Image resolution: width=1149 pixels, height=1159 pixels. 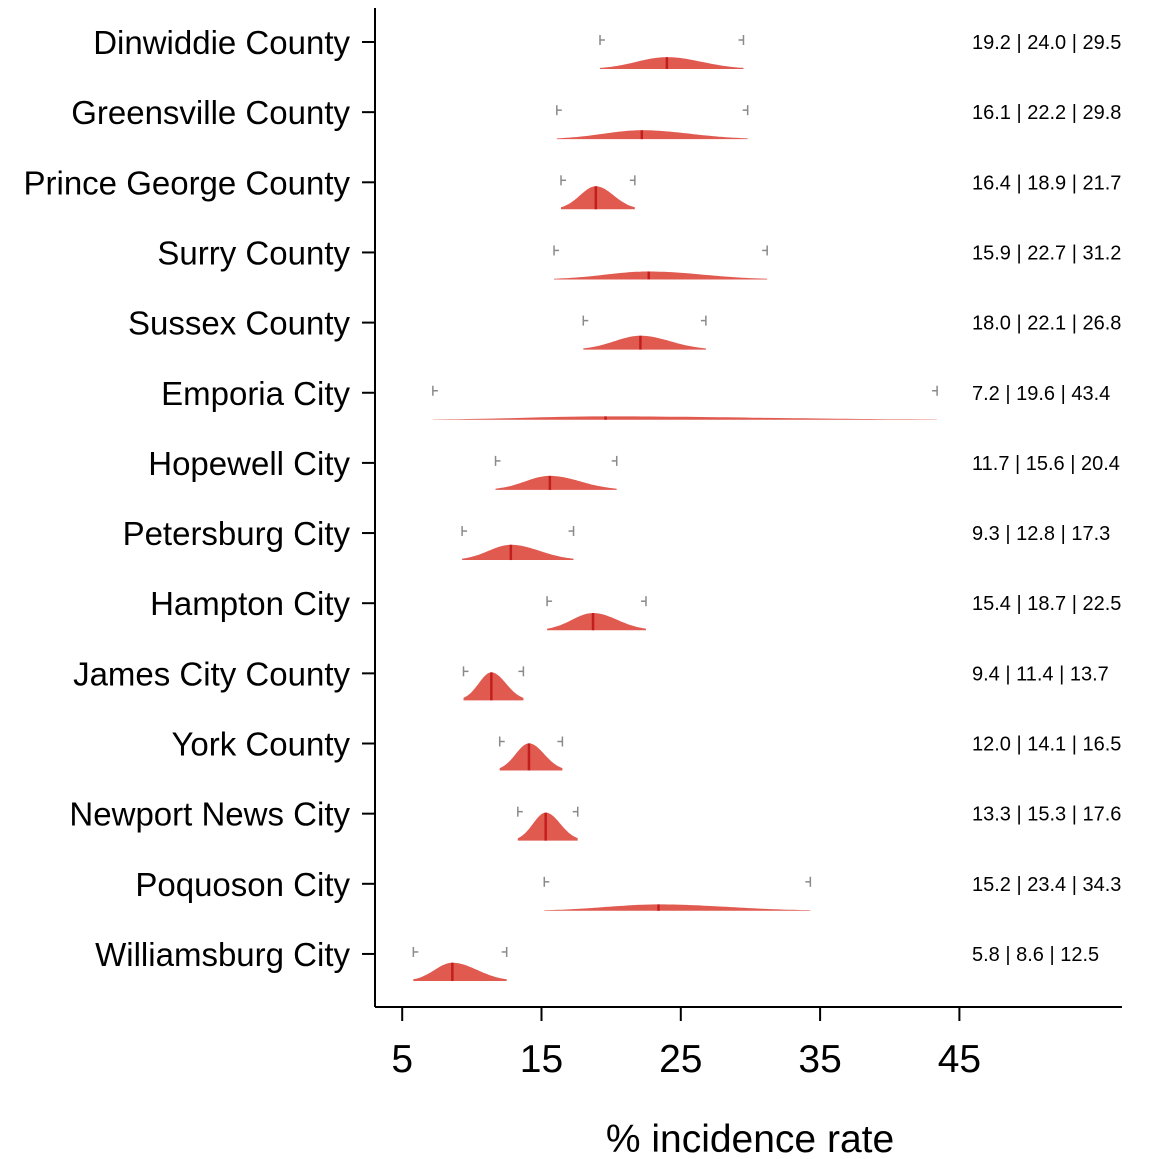 What do you see at coordinates (253, 252) in the screenshot?
I see `y-tick-label: Surry County` at bounding box center [253, 252].